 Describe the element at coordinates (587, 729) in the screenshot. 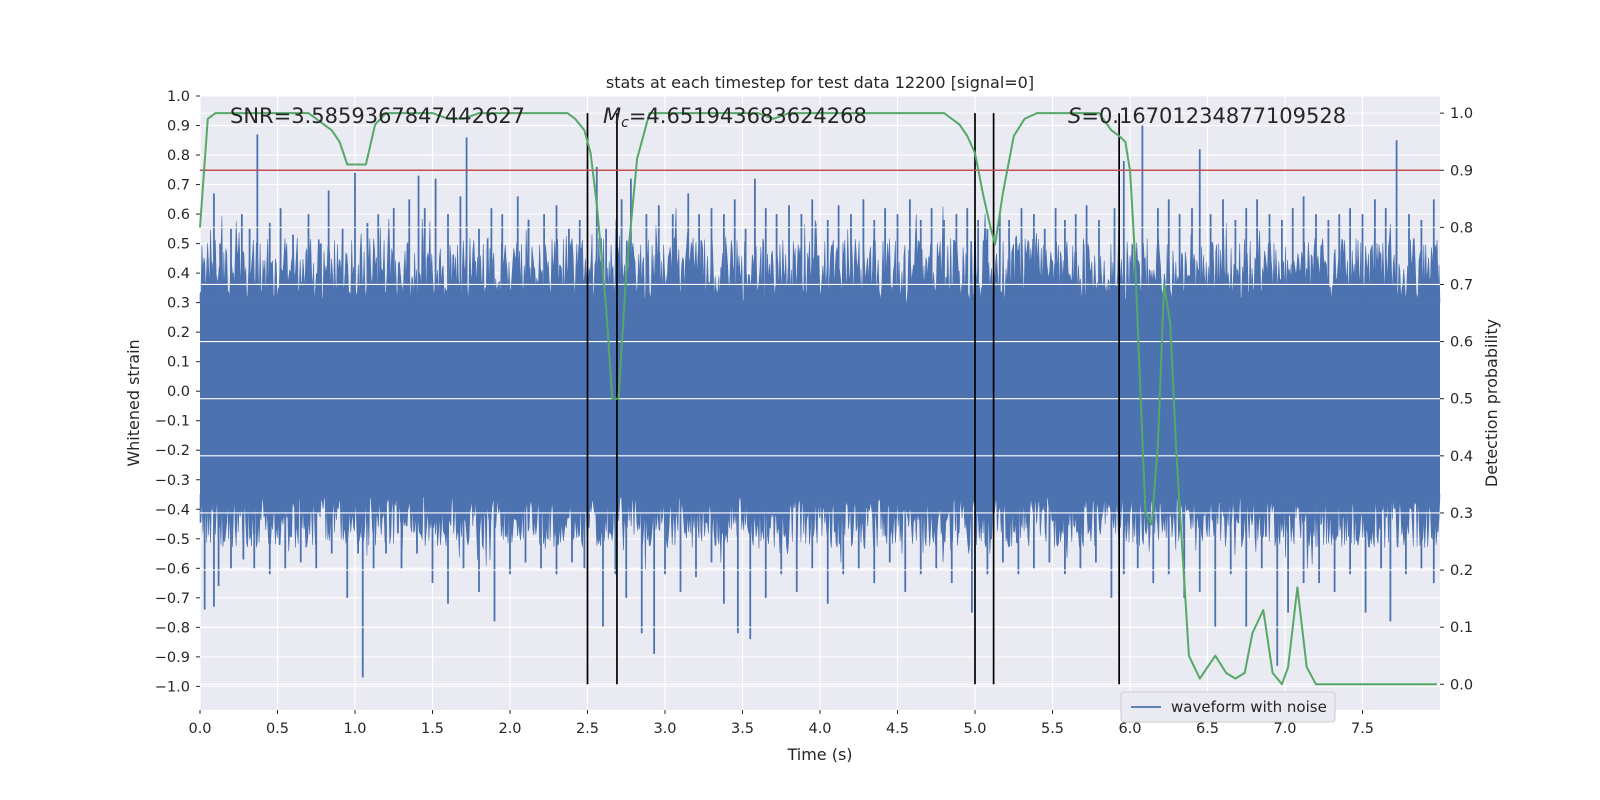

I see `x-tick-label: 2.5` at that location.